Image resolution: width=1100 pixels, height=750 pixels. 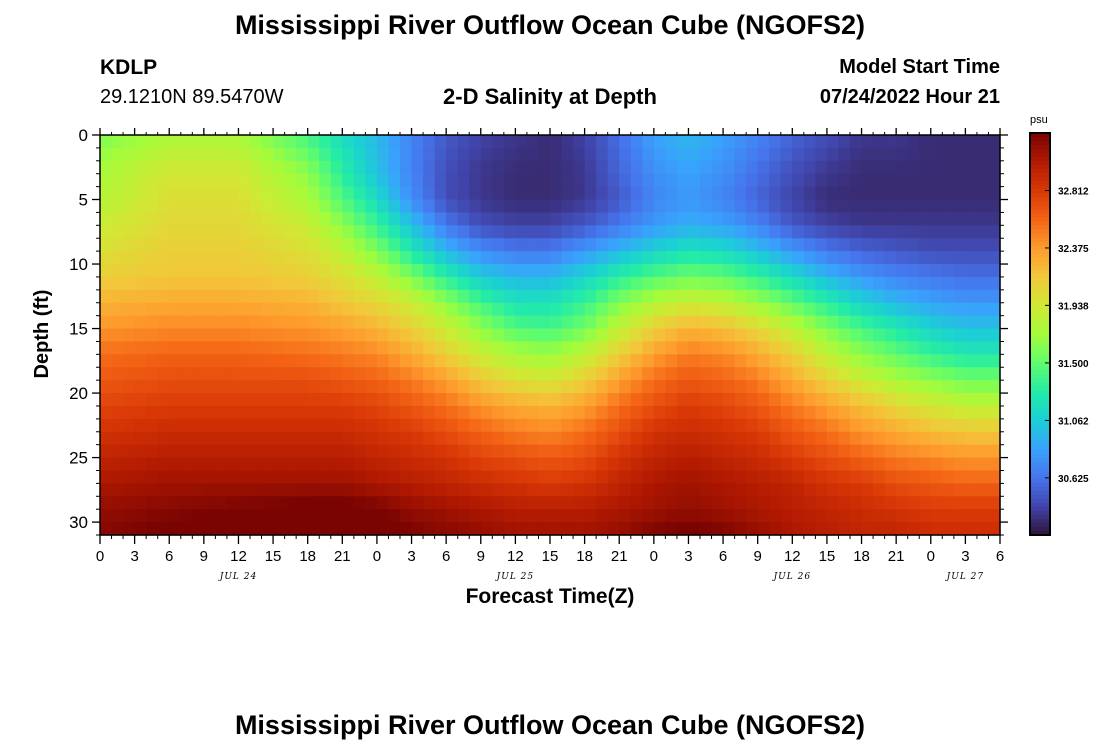 What do you see at coordinates (1000, 556) in the screenshot?
I see `x-tick-label: 6` at bounding box center [1000, 556].